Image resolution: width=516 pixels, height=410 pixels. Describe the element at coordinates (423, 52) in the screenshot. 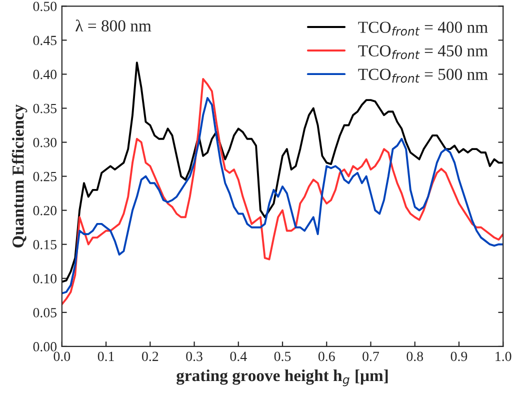

I see `legend-label: TCO$_{front}$ = 450 nm` at that location.